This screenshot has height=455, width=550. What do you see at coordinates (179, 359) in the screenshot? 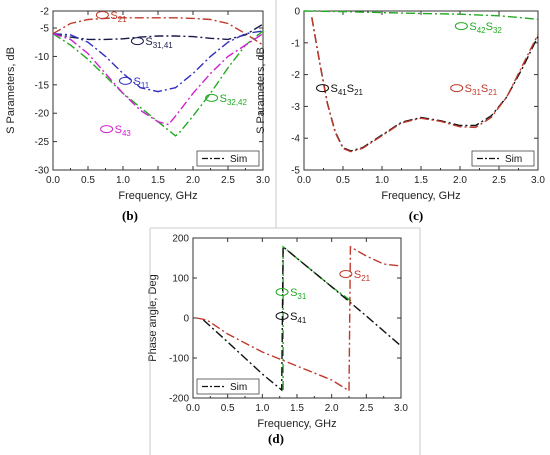
I see `y-tick-label: -100` at bounding box center [179, 359].